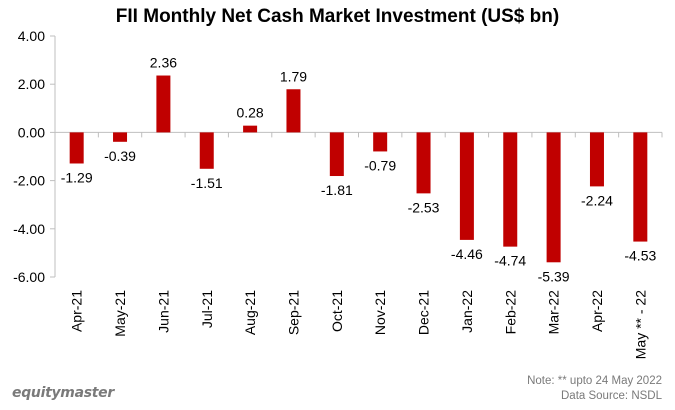 This screenshot has height=410, width=675. I want to click on footnote: Note: ** upto 24 May 2022, so click(594, 381).